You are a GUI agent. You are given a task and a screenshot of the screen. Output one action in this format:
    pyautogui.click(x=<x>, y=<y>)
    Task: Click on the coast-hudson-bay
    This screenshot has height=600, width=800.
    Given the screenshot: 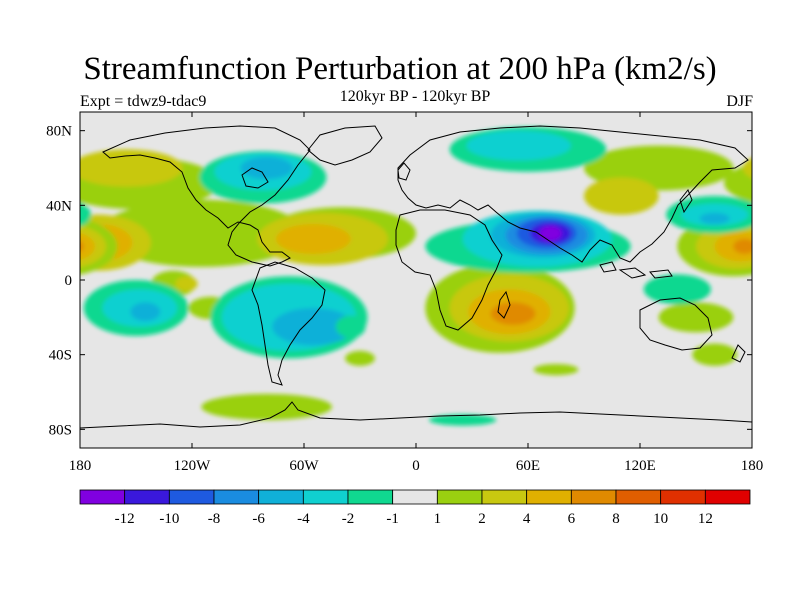 What is the action you would take?
    pyautogui.click(x=255, y=178)
    